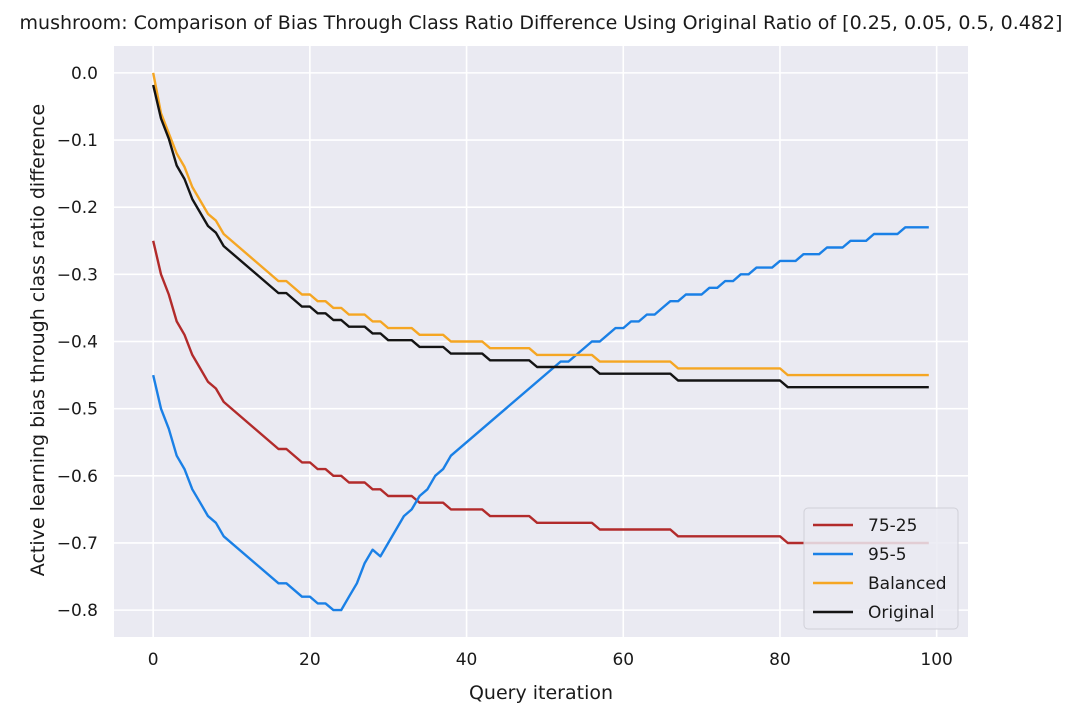  I want to click on legend-label-95-5: 95-5, so click(887, 555).